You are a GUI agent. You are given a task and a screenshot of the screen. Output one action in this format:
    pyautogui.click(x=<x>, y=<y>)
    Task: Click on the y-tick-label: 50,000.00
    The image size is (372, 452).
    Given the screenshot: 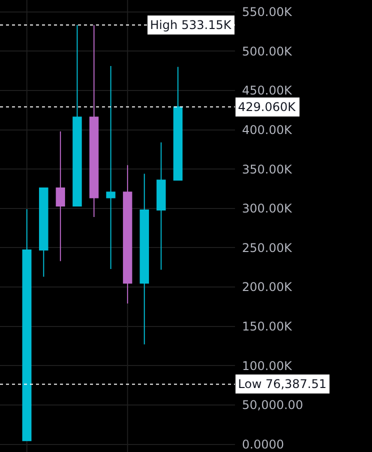 What is the action you would take?
    pyautogui.click(x=273, y=405)
    